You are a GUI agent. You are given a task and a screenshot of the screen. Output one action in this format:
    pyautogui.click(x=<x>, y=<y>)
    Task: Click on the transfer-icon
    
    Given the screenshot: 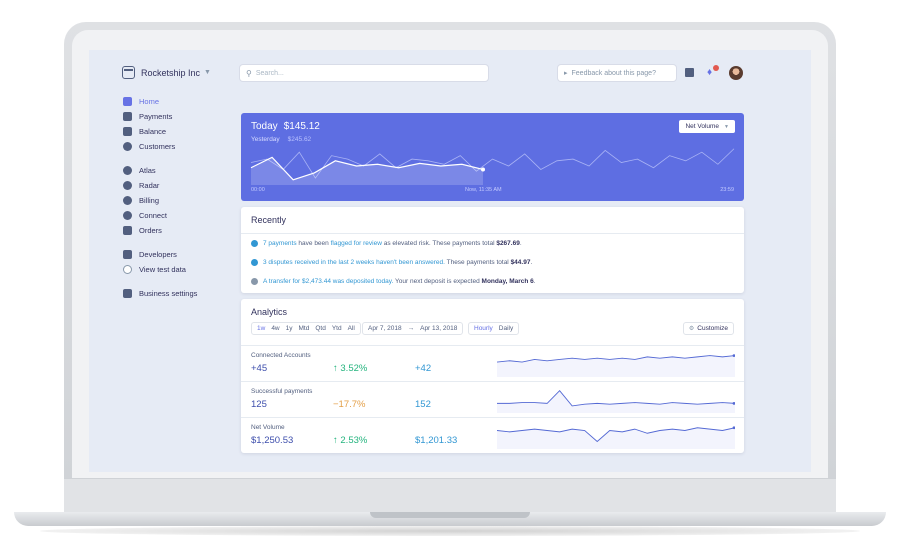 What is the action you would take?
    pyautogui.click(x=254, y=281)
    